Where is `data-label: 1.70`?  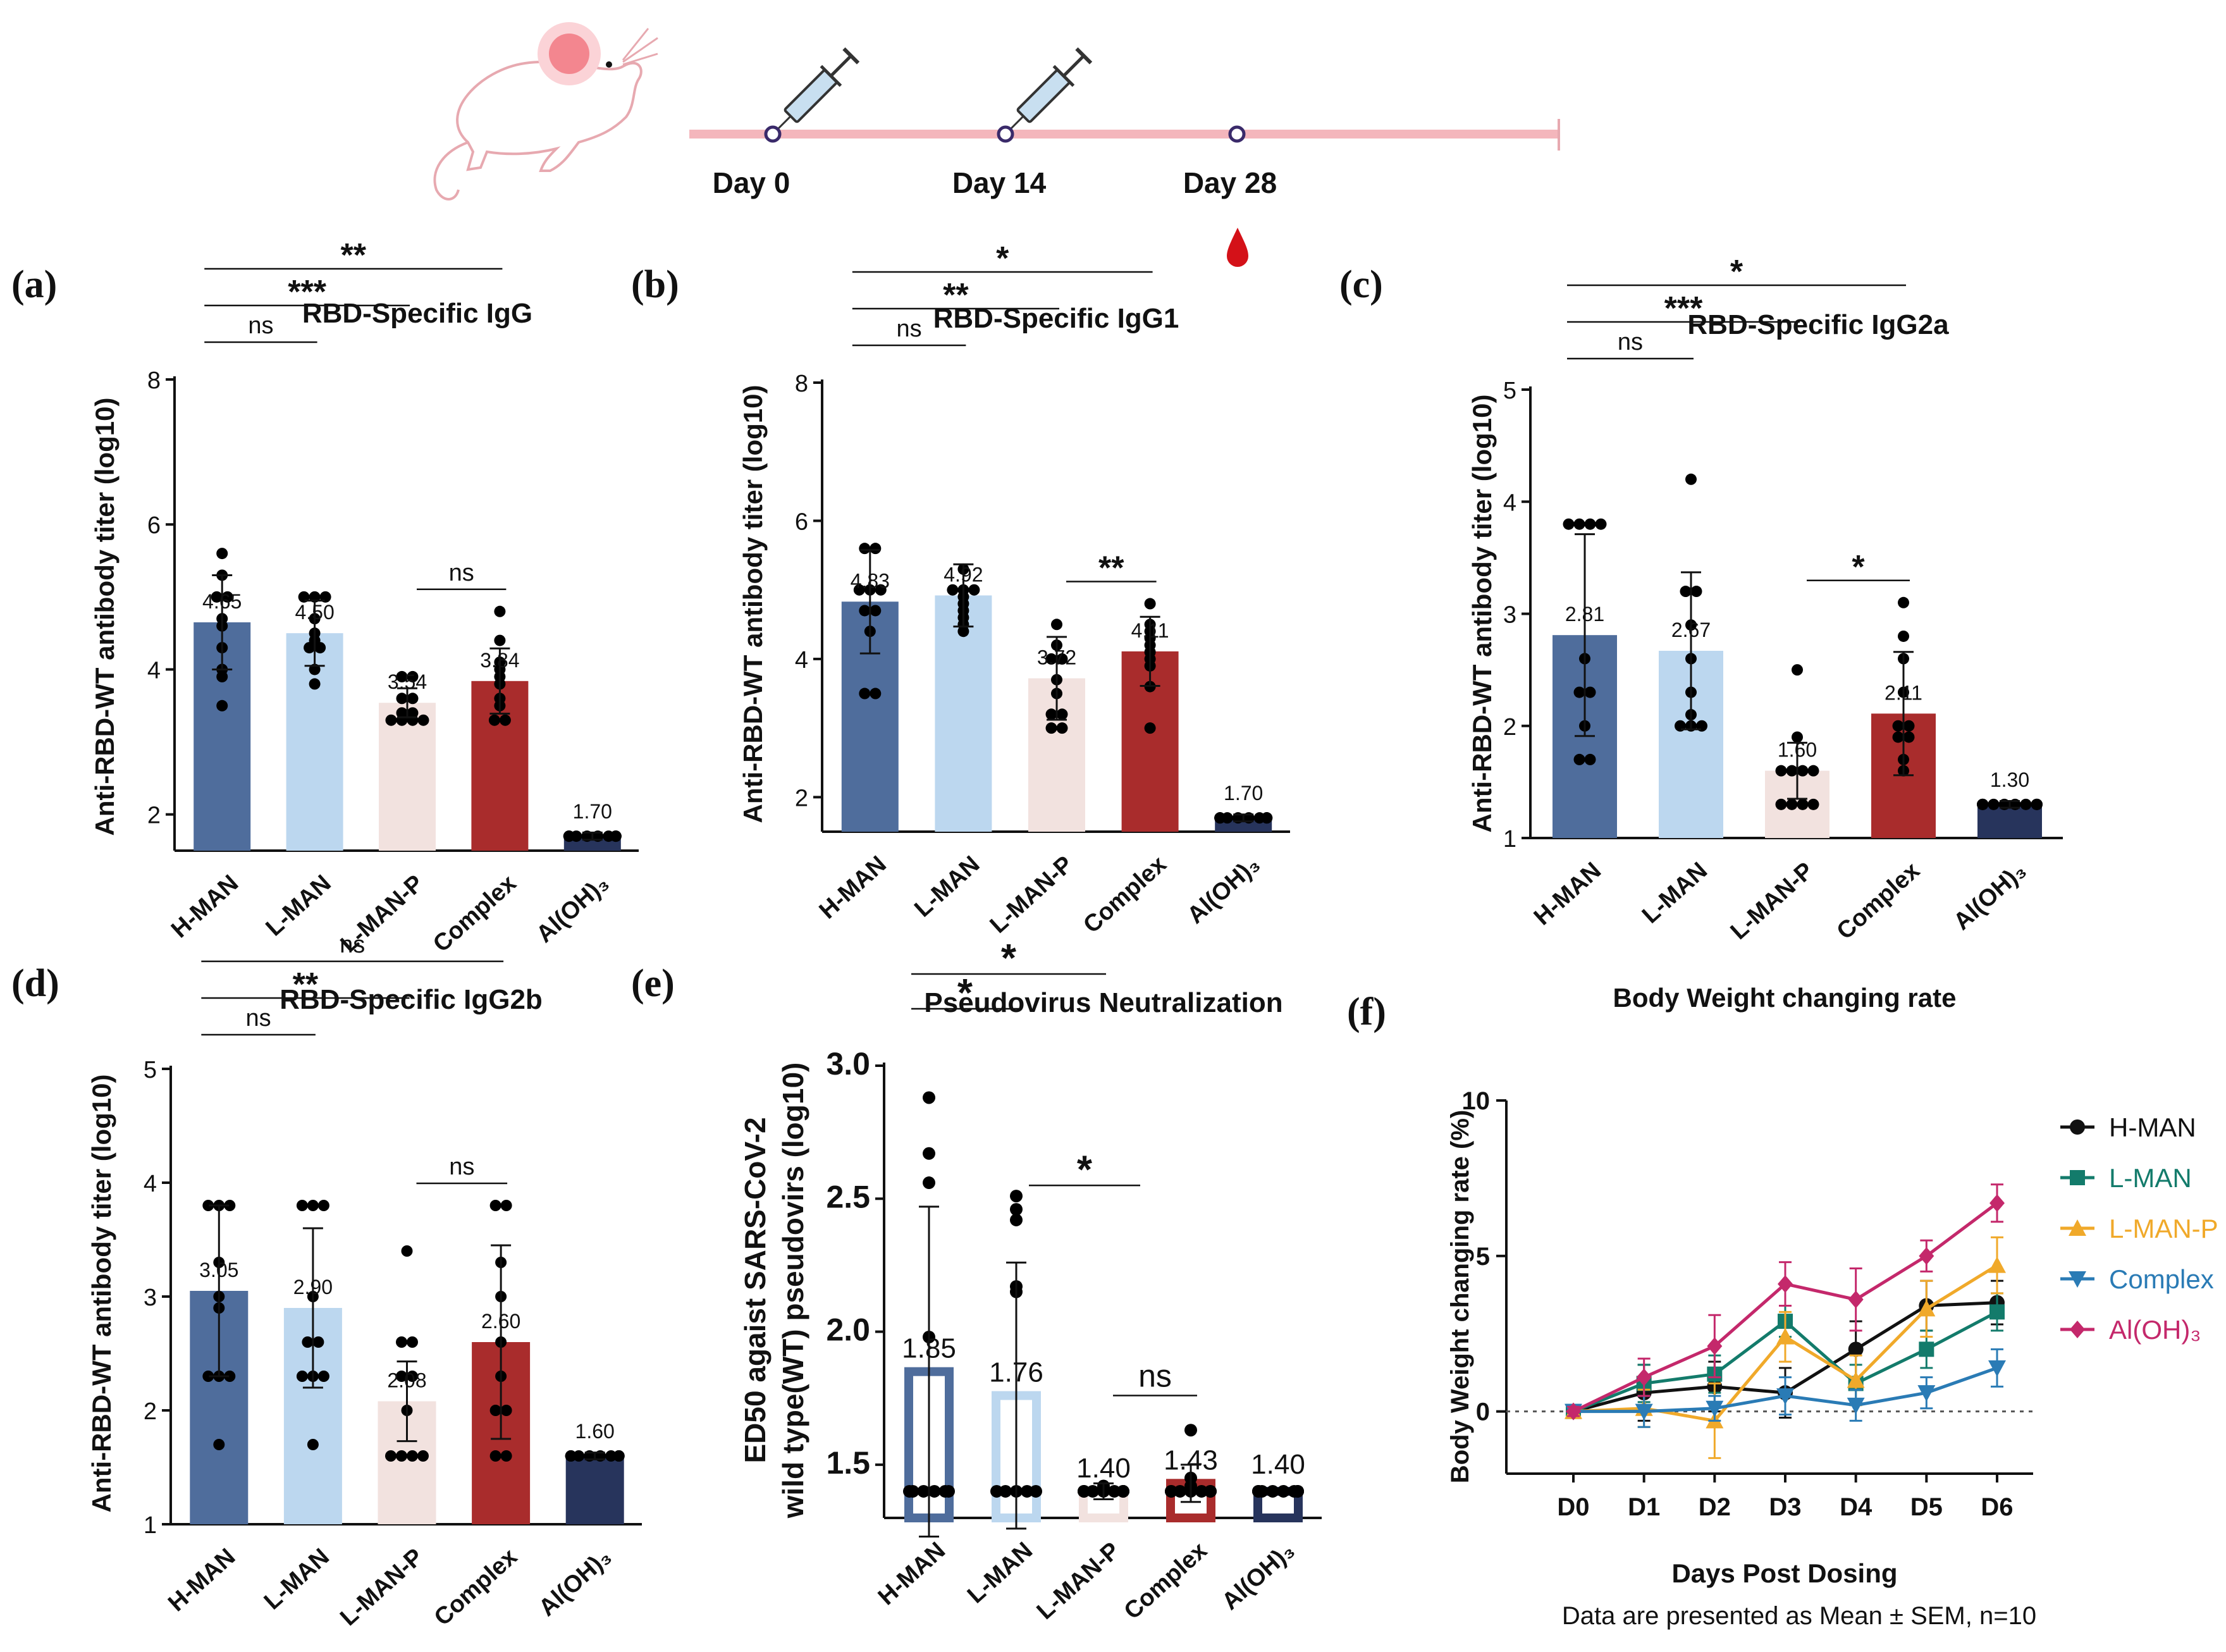
data-label: 1.70 is located at coordinates (1243, 793).